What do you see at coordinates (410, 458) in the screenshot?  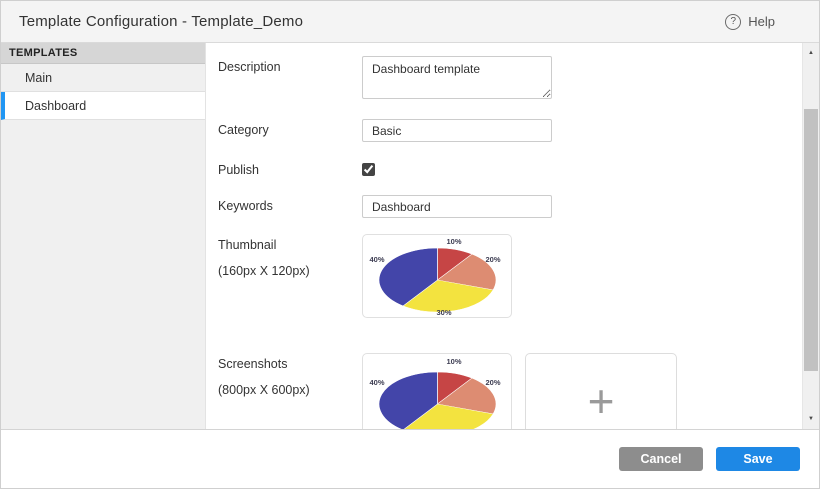 I see `dialog-footer: Cancel Save` at bounding box center [410, 458].